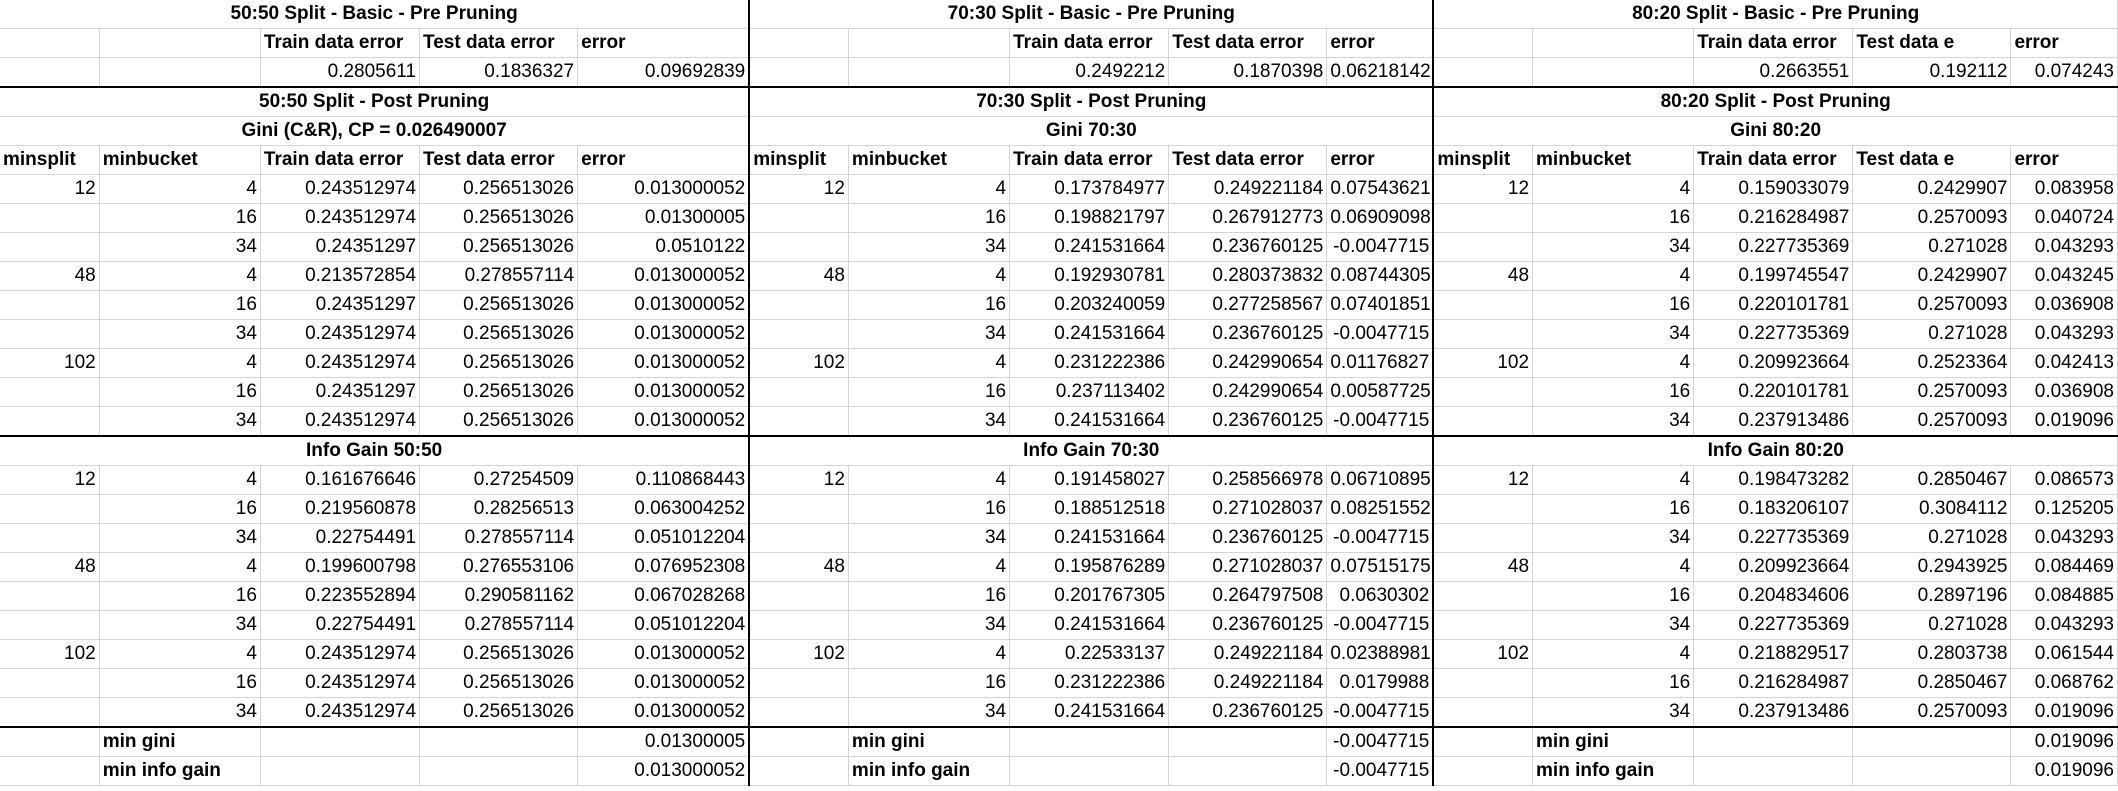  What do you see at coordinates (1613, 771) in the screenshot?
I see `min-info-gain-label: min info gain` at bounding box center [1613, 771].